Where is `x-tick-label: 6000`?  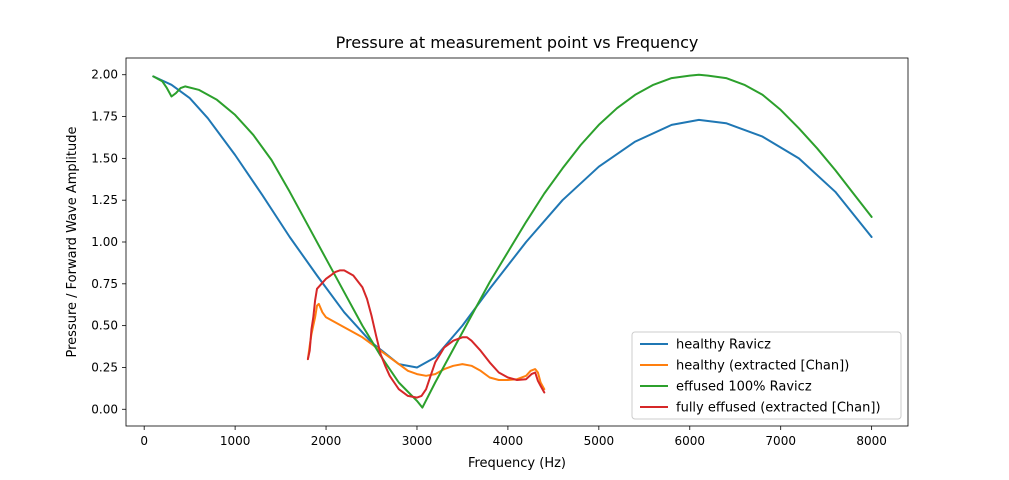
x-tick-label: 6000 is located at coordinates (689, 441).